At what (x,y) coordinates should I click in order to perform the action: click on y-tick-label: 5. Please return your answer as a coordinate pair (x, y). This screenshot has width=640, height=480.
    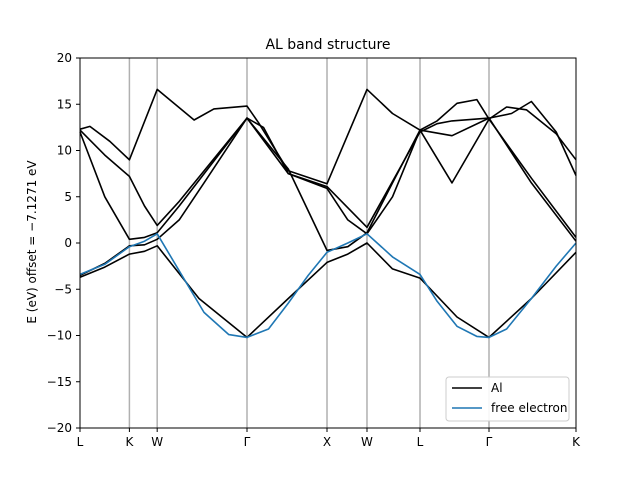
    Looking at the image, I should click on (68, 197).